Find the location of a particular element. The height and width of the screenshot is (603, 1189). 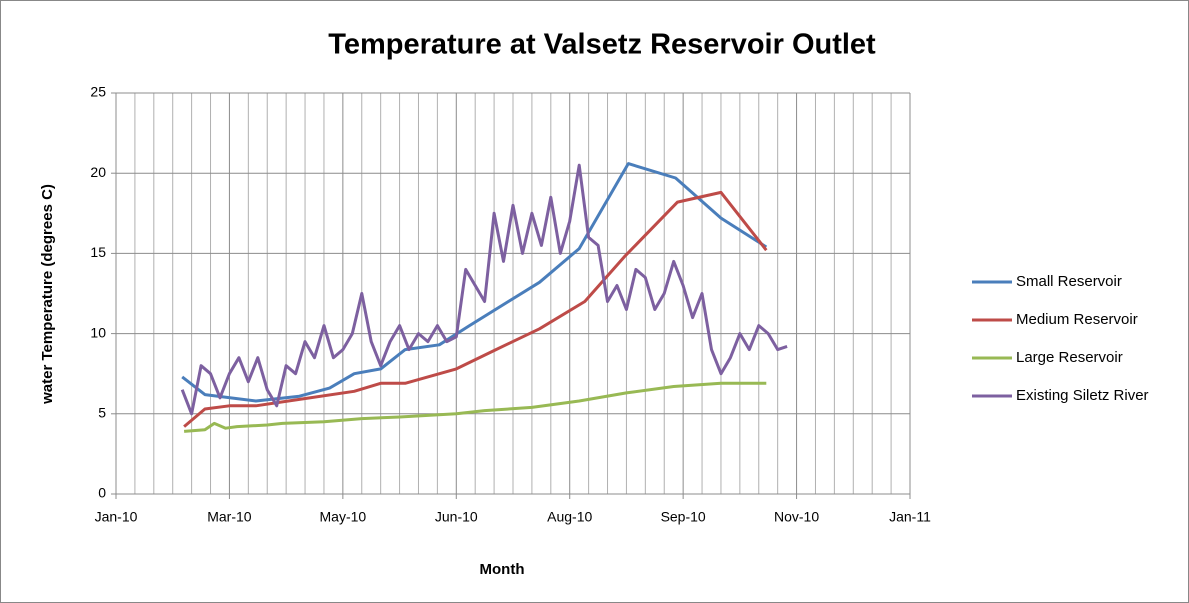

x-tick-label: Sep-10 is located at coordinates (683, 517).